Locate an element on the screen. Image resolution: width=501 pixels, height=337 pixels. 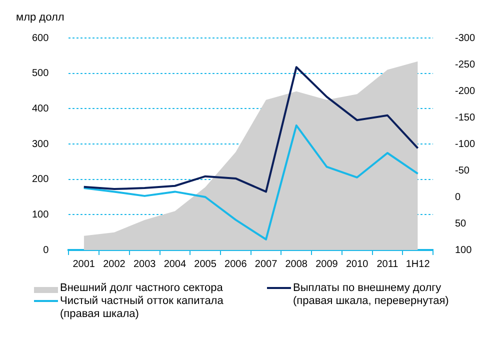
y2-tick-label: -200 is located at coordinates (465, 91).